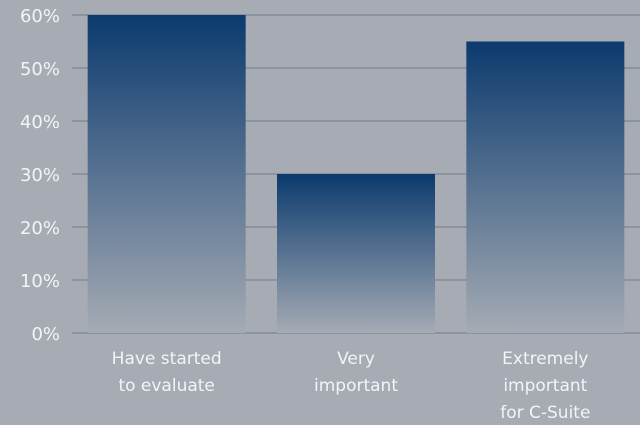 This screenshot has width=640, height=425. I want to click on y-tick-label: 40%, so click(40, 122).